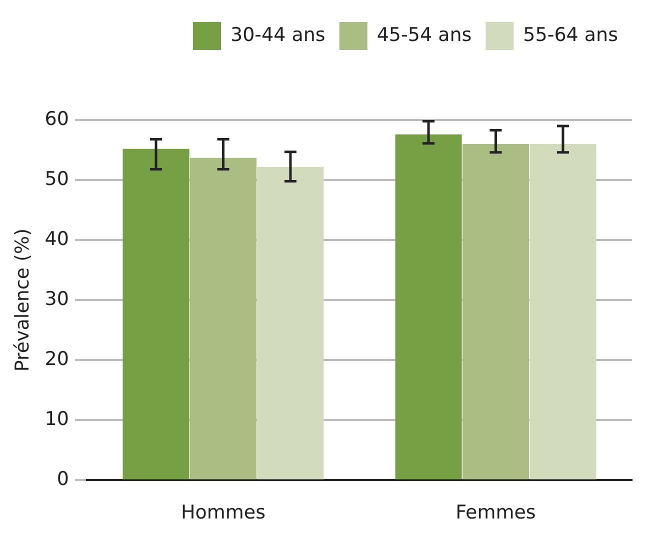 This screenshot has width=650, height=555. What do you see at coordinates (56, 179) in the screenshot?
I see `y-tick-label: 50` at bounding box center [56, 179].